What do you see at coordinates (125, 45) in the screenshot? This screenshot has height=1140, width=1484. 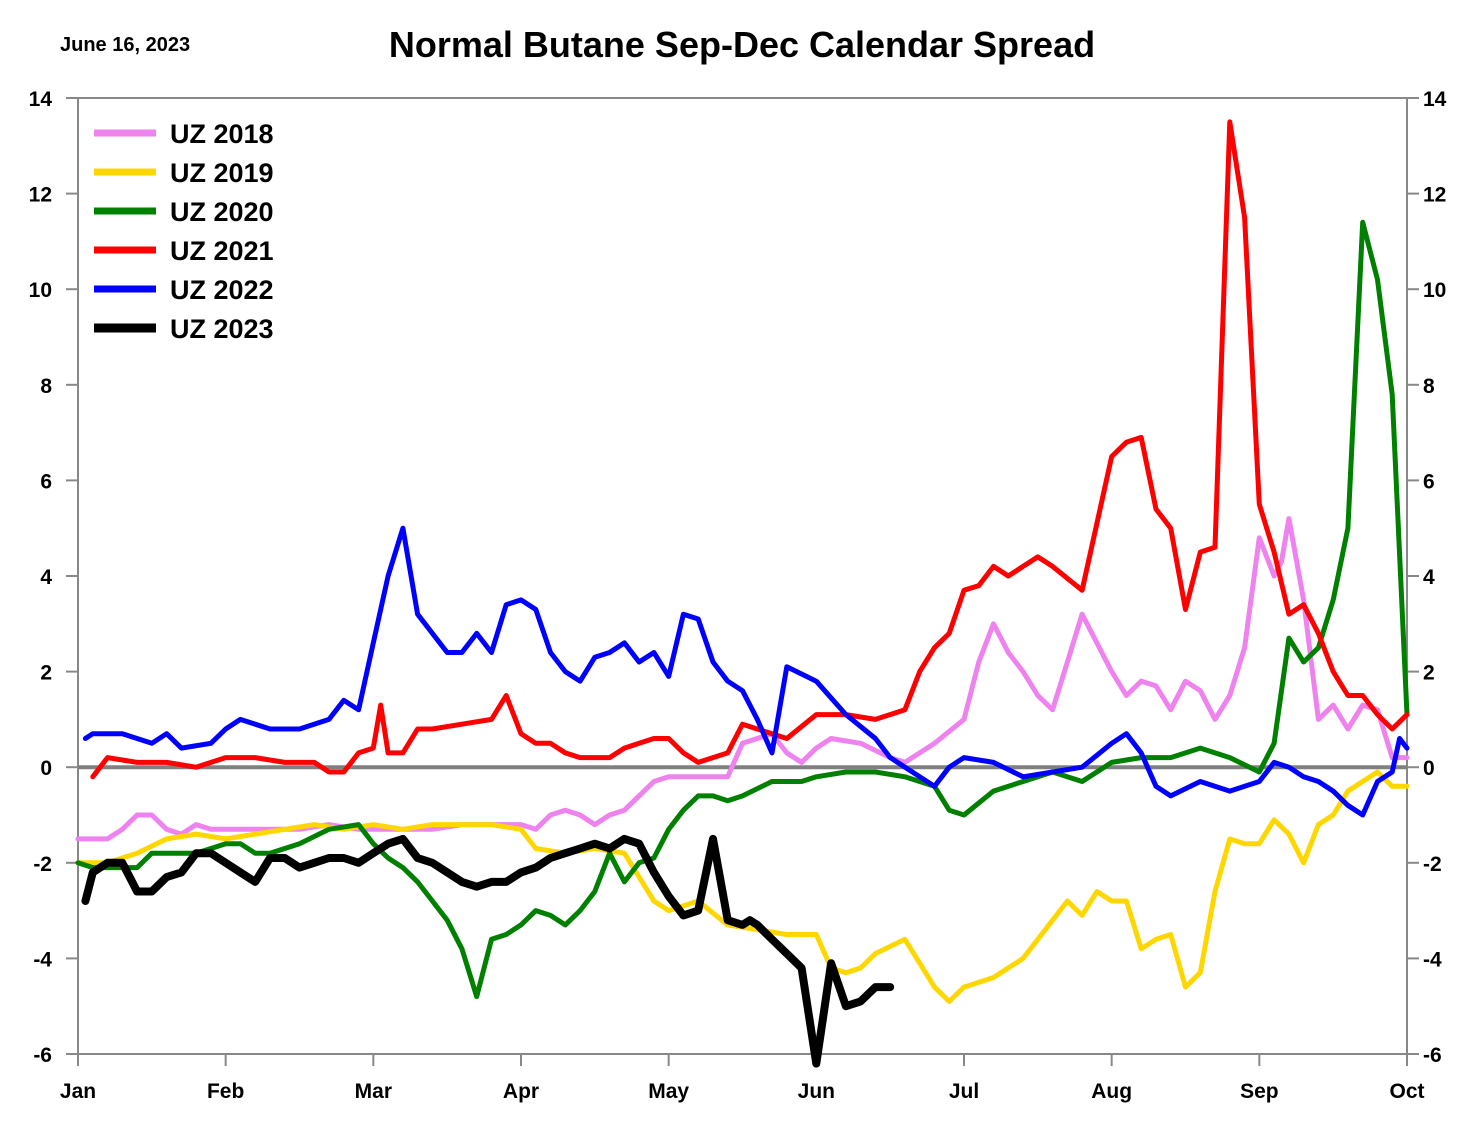 I see `chart-date: June 16, 2023` at bounding box center [125, 45].